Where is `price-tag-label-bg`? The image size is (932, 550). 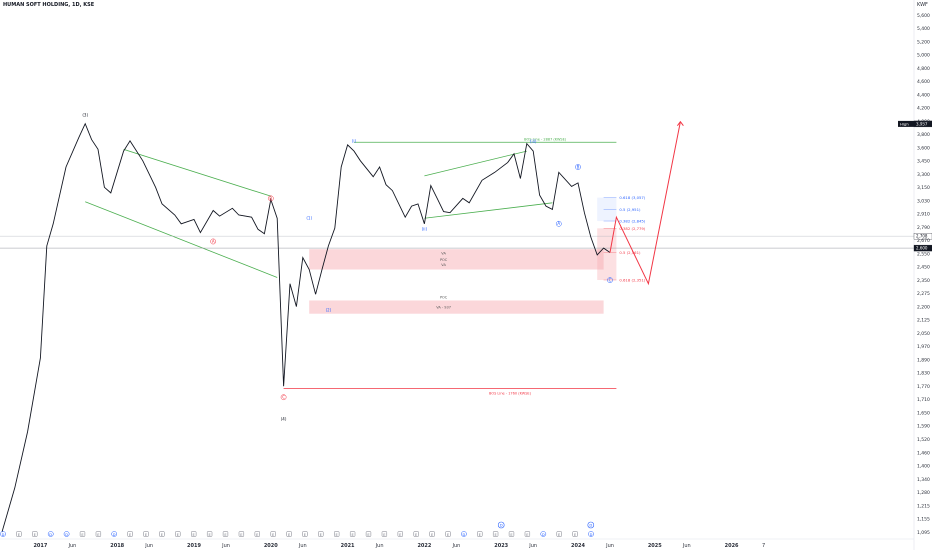 price-tag-label-bg is located at coordinates (906, 123).